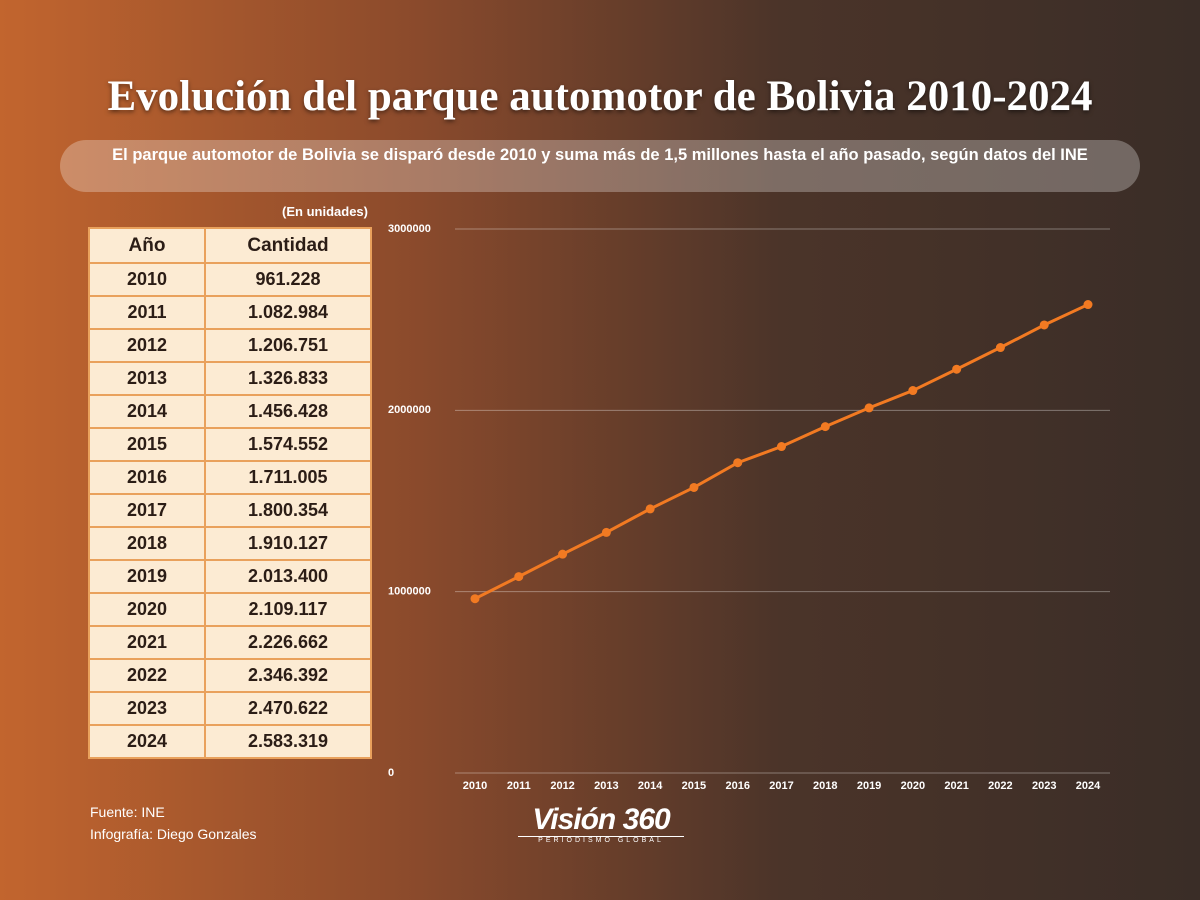  I want to click on table-cell: 1.206.751, so click(288, 345).